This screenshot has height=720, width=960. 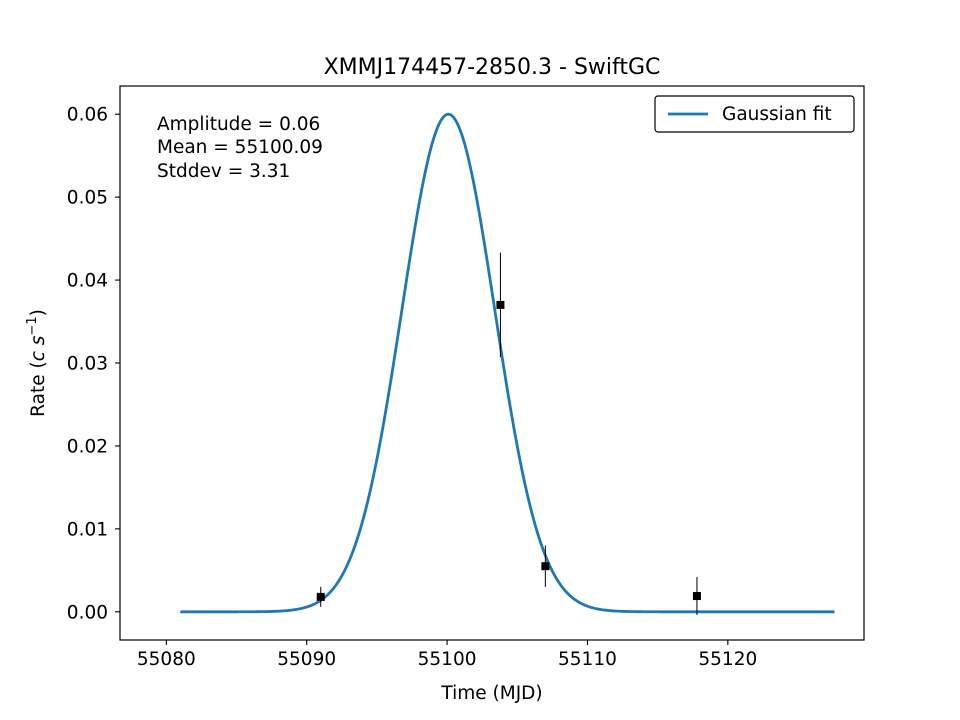 What do you see at coordinates (87, 529) in the screenshot?
I see `y-tick-label: 0.01` at bounding box center [87, 529].